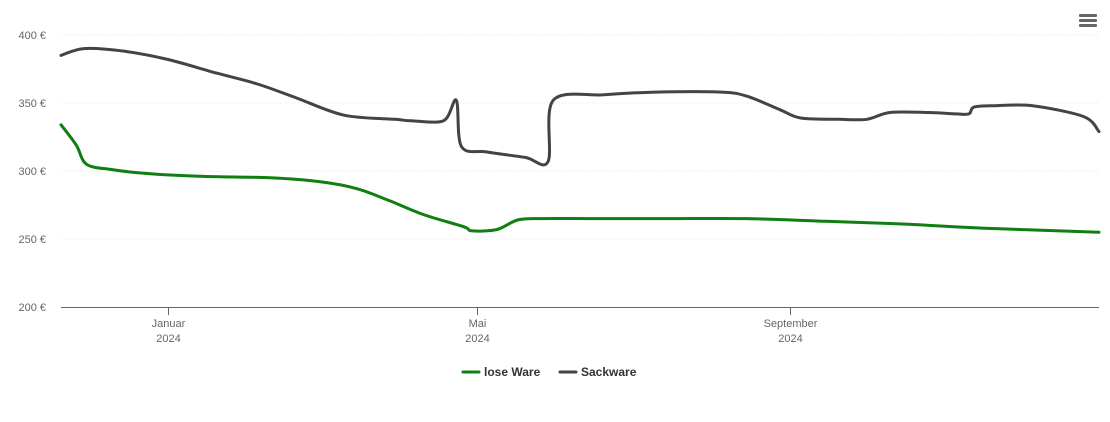 The width and height of the screenshot is (1110, 422). Describe the element at coordinates (32, 308) in the screenshot. I see `y-tick-label: 200 €` at that location.